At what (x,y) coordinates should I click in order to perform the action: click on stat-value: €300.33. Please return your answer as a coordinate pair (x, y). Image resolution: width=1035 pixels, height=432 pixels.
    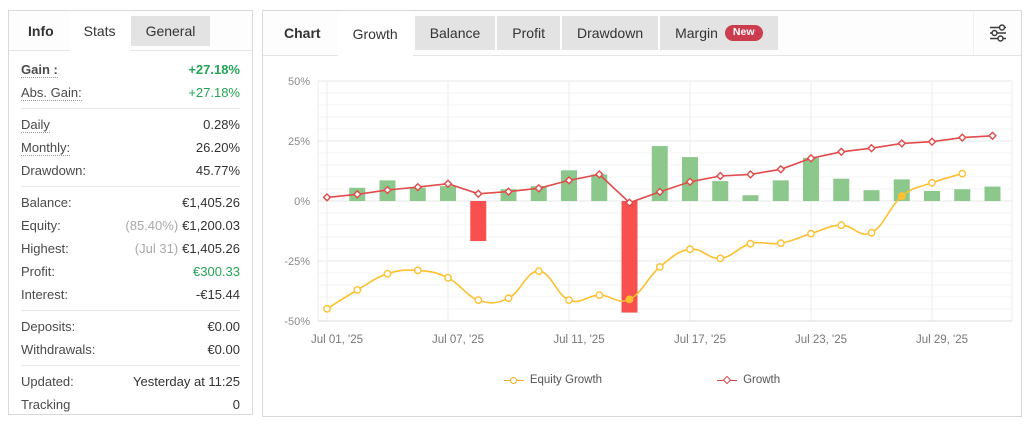
    Looking at the image, I should click on (216, 271).